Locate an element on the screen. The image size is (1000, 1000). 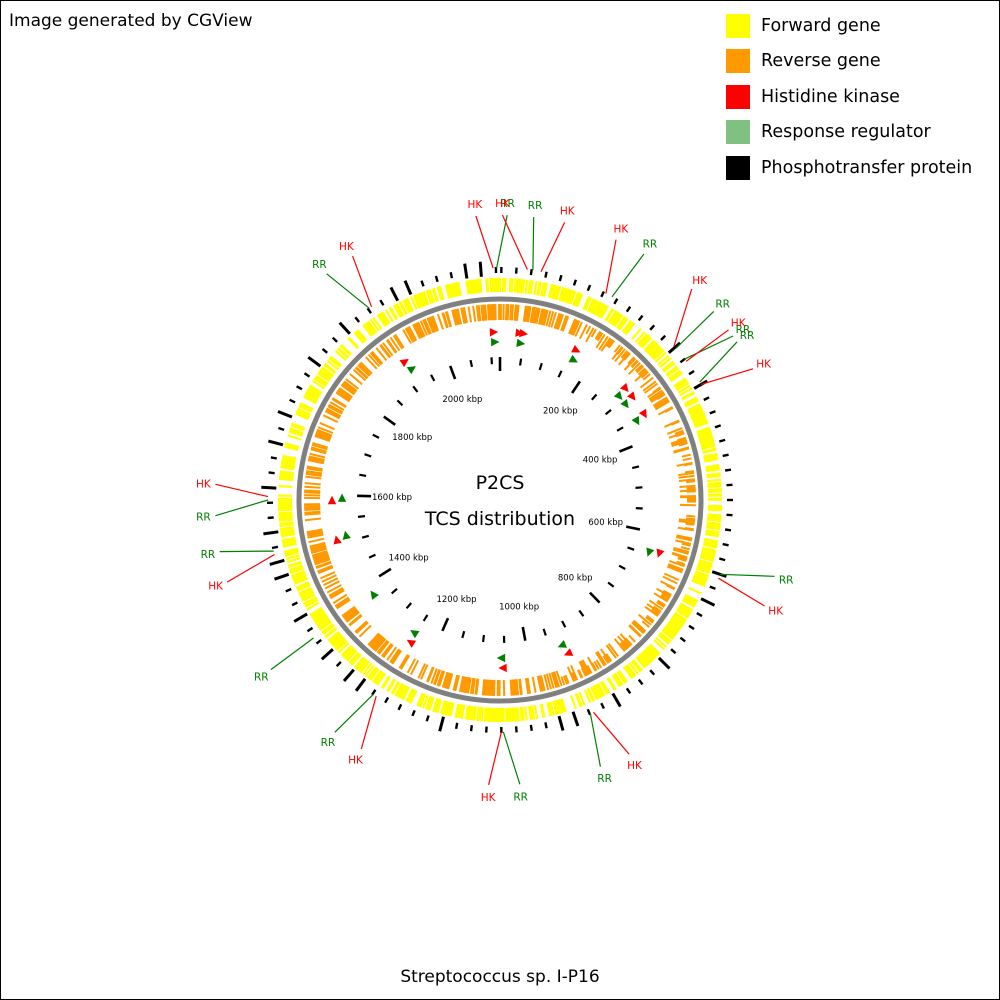
rr-callout-line is located at coordinates (695, 329).